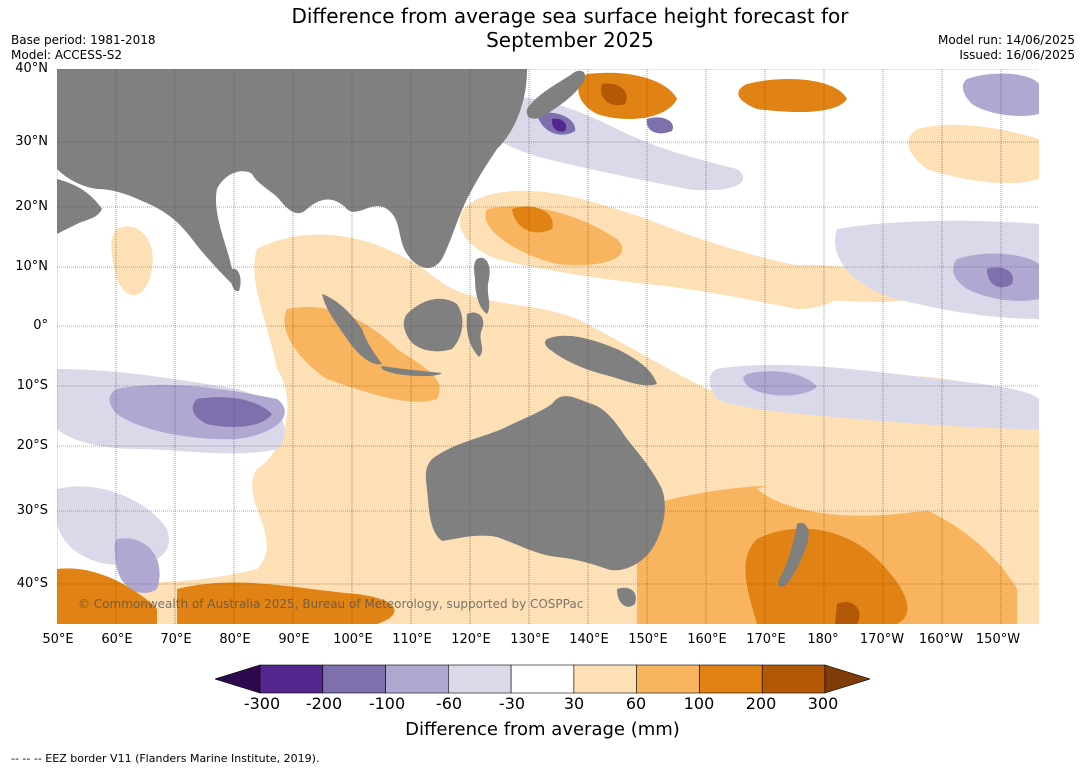  Describe the element at coordinates (707, 639) in the screenshot. I see `lon-label: 160°E` at that location.